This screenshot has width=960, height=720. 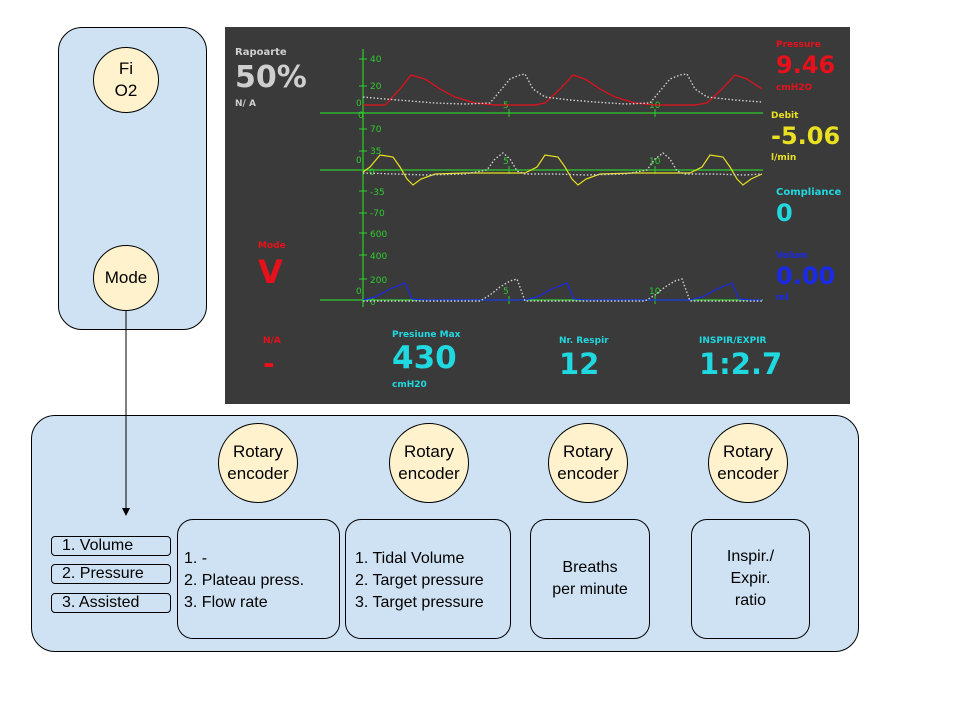 I want to click on graph1-tick-20: 20, so click(x=376, y=87).